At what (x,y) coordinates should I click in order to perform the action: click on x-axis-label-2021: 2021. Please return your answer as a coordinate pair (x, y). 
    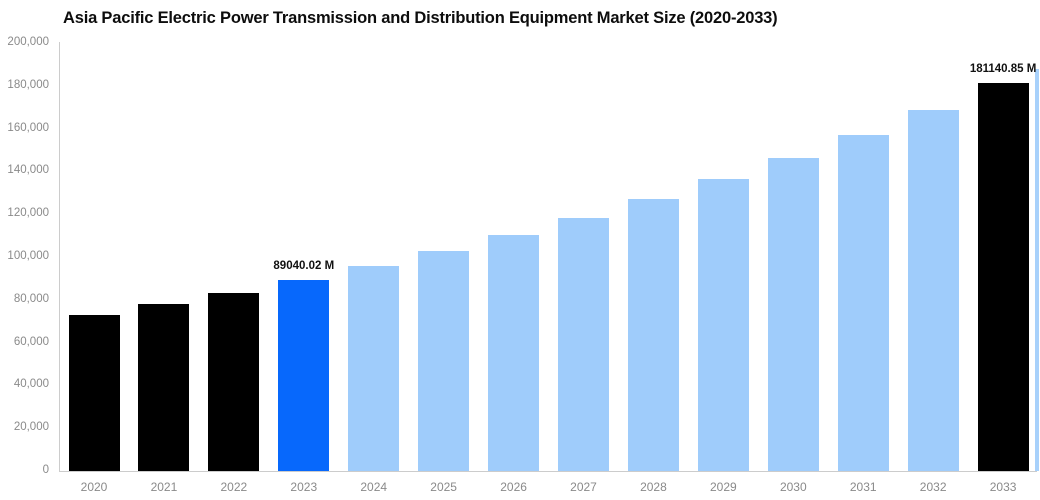
    Looking at the image, I should click on (164, 487).